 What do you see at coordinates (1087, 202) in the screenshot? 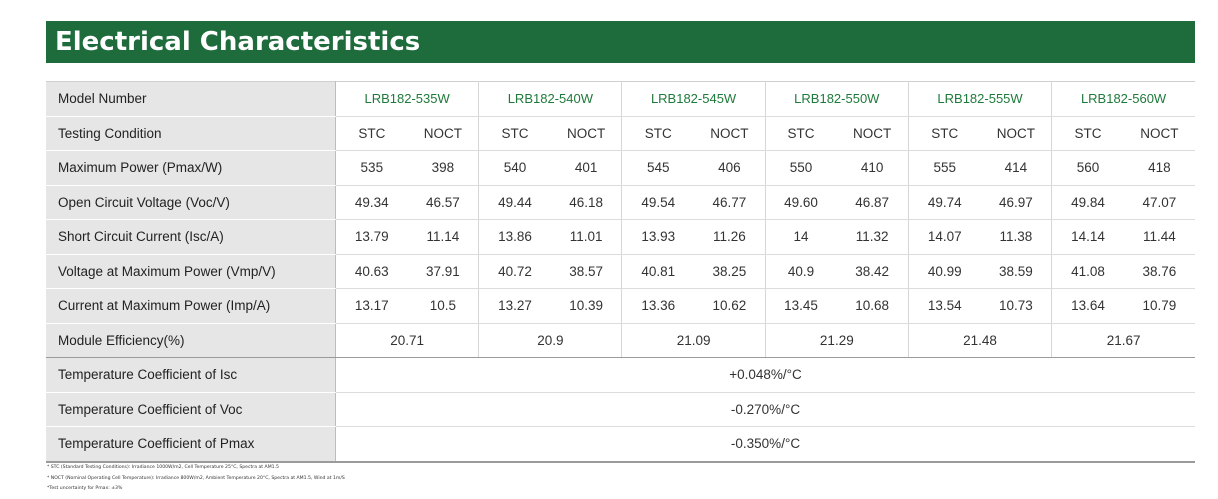
I see `value-cell: 49.84` at bounding box center [1087, 202].